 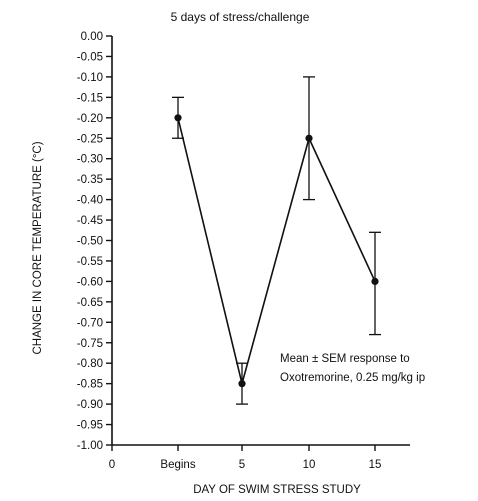 What do you see at coordinates (90, 119) in the screenshot?
I see `y-tick-label: -0.20` at bounding box center [90, 119].